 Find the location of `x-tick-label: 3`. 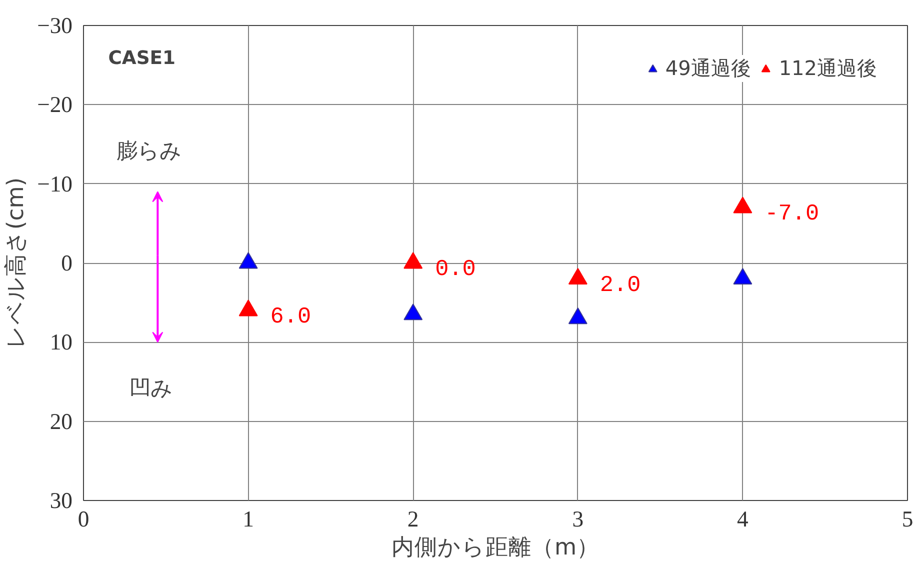

x-tick-label: 3 is located at coordinates (578, 519).